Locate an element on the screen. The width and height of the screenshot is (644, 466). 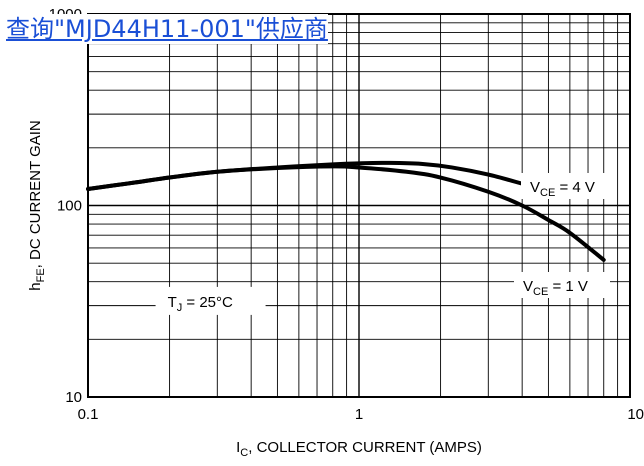
x-axis-label: IC, COLLECTOR CURRENT (AMPS) is located at coordinates (359, 449).